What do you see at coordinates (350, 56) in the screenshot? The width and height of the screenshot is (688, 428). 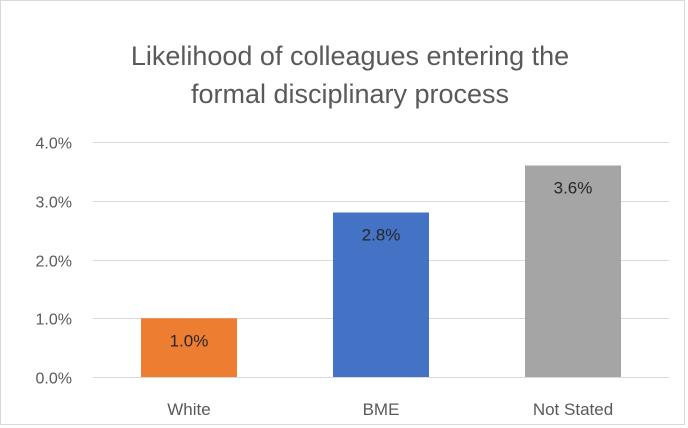 I see `chart-title-line-1: Likelihood of colleagues entering the` at bounding box center [350, 56].